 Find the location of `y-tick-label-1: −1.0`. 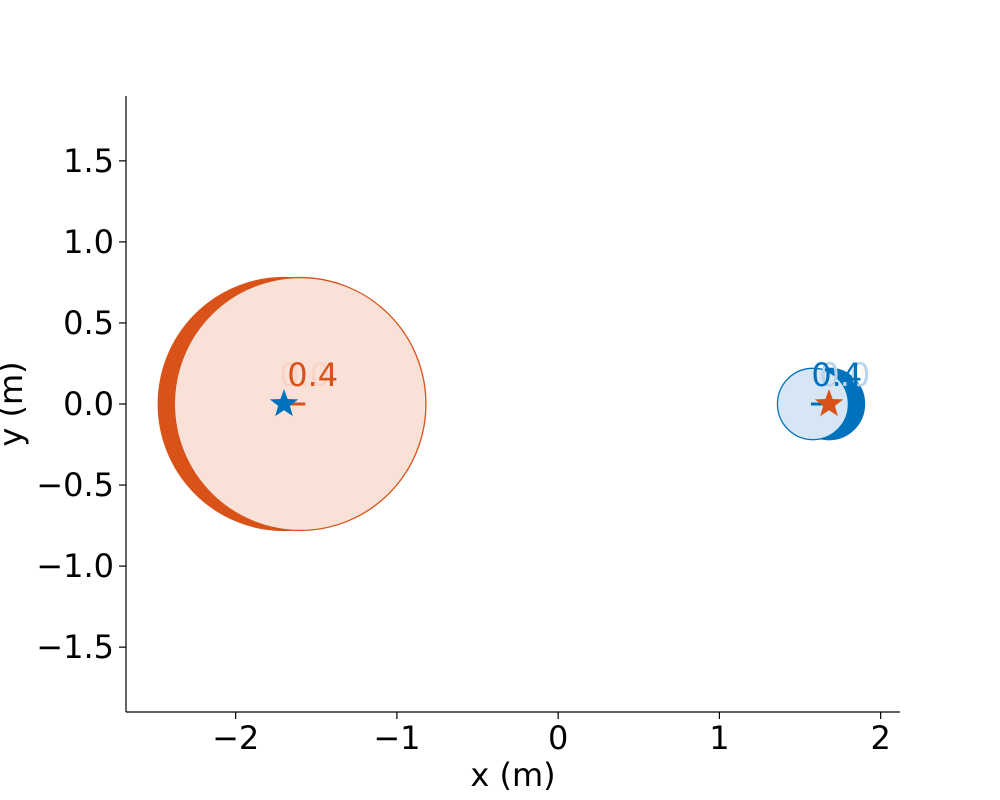

y-tick-label-1: −1.0 is located at coordinates (75, 566).